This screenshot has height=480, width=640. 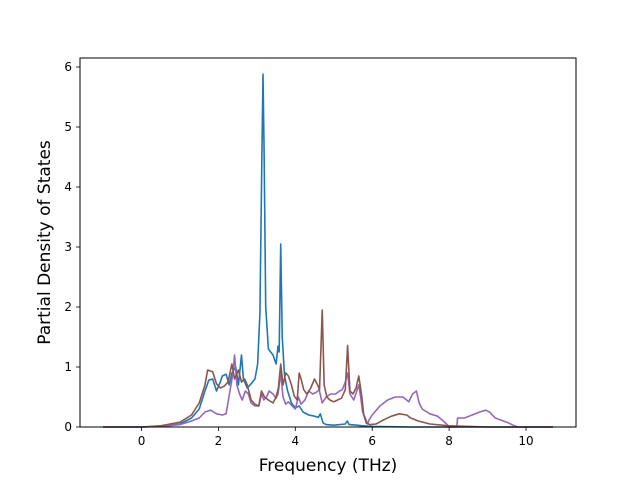 I want to click on x-tick-label: 6, so click(x=372, y=441).